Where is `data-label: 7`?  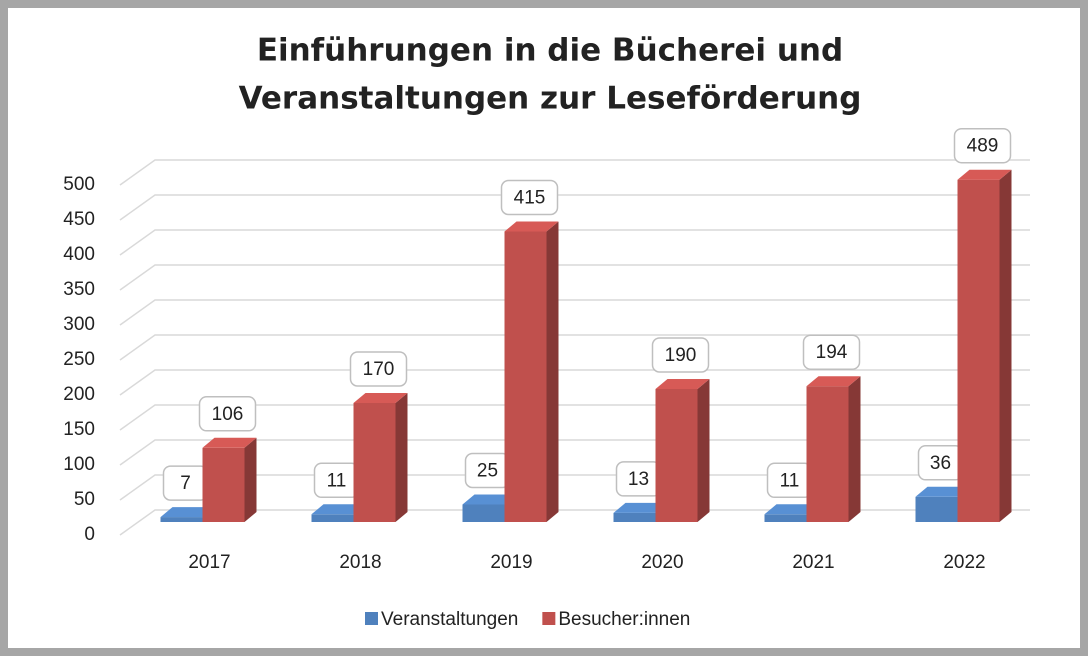
data-label: 7 is located at coordinates (185, 483).